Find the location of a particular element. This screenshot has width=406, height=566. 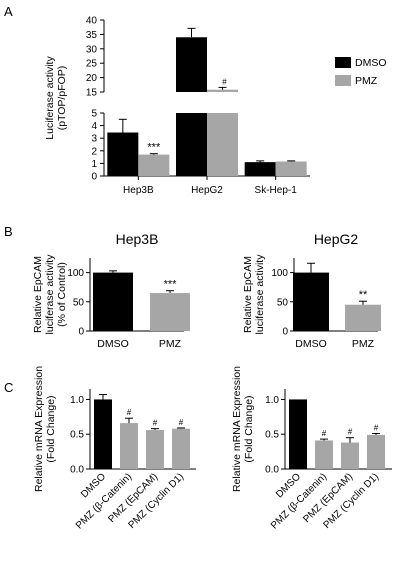

b-left-y-tick-label: 50 is located at coordinates (79, 302).